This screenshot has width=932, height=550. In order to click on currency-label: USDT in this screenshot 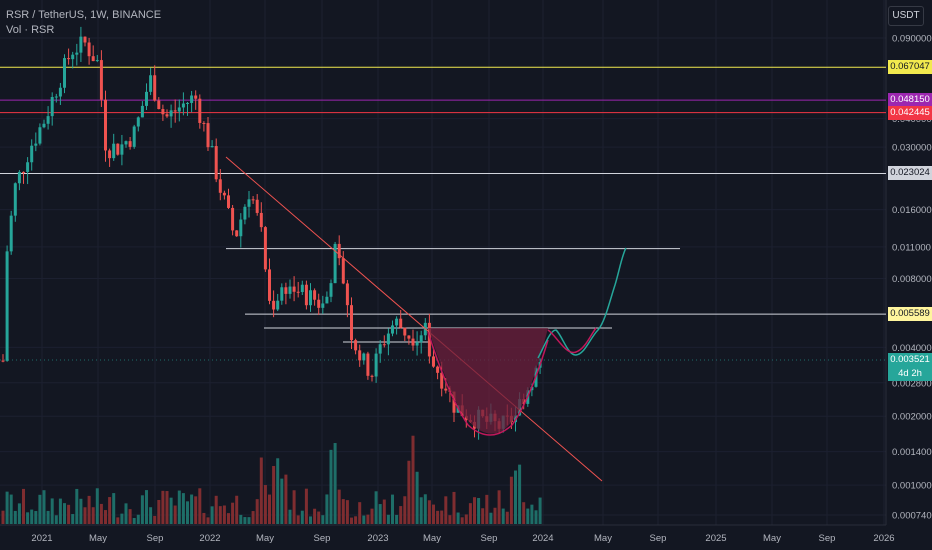, I will do `click(906, 16)`.